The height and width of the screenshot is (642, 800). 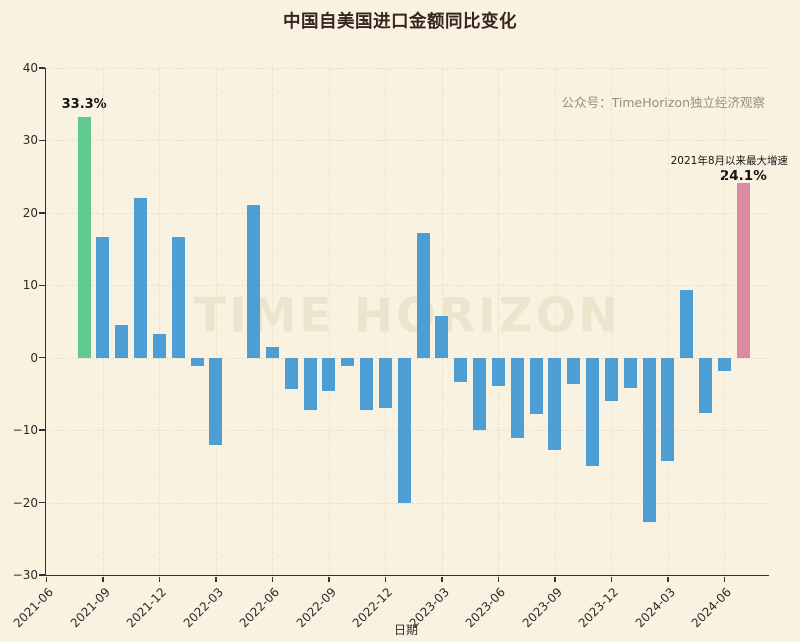 What do you see at coordinates (260, 608) in the screenshot?
I see `x-tick-text: 2022-06` at bounding box center [260, 608].